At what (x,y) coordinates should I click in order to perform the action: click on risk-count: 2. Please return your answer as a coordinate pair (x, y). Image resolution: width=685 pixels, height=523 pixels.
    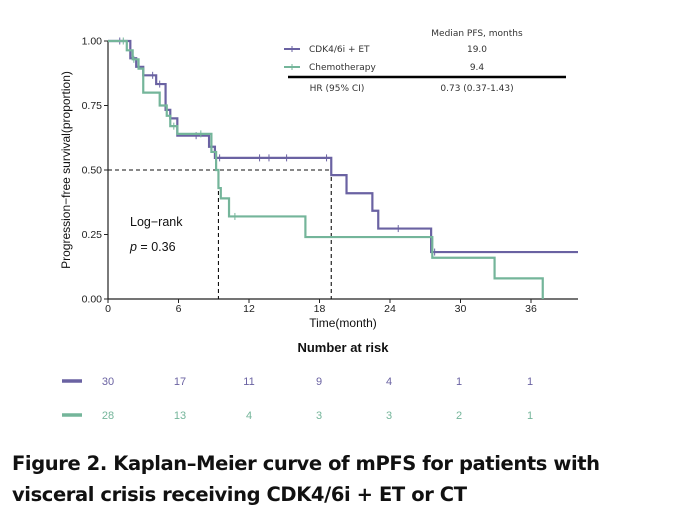
    Looking at the image, I should click on (459, 416).